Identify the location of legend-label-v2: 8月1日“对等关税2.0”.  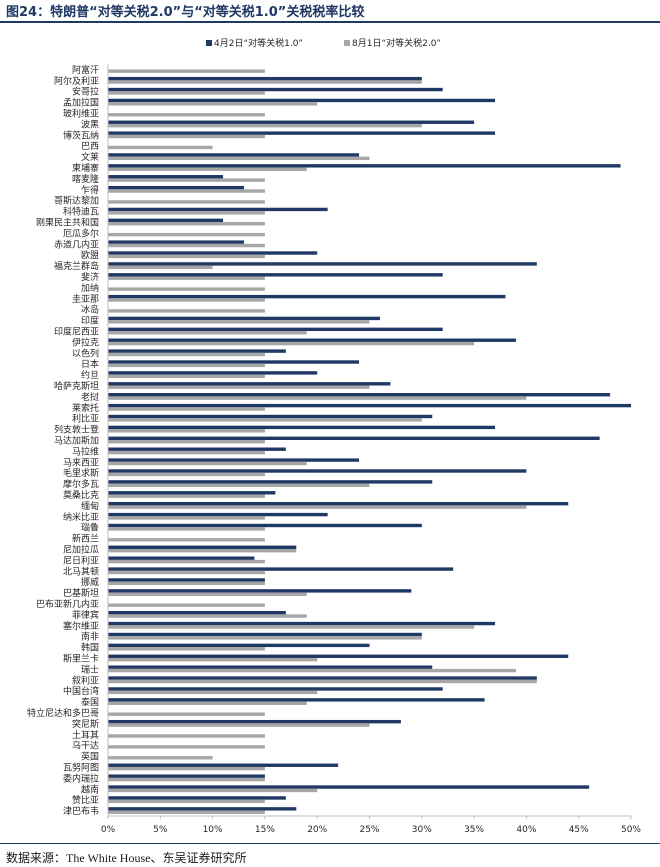
(396, 43).